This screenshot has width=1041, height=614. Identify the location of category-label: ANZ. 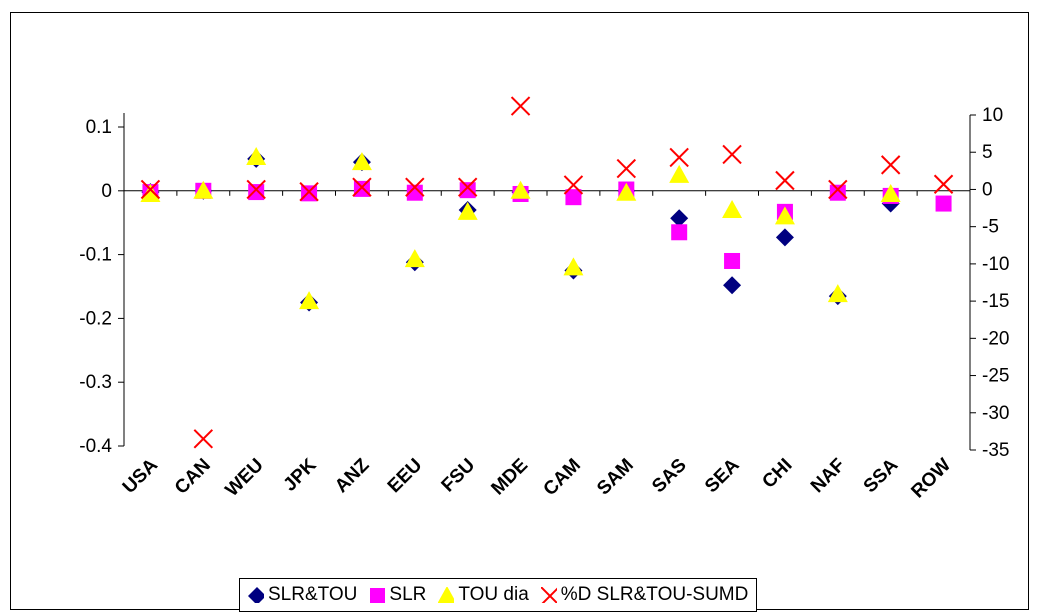
(352, 475).